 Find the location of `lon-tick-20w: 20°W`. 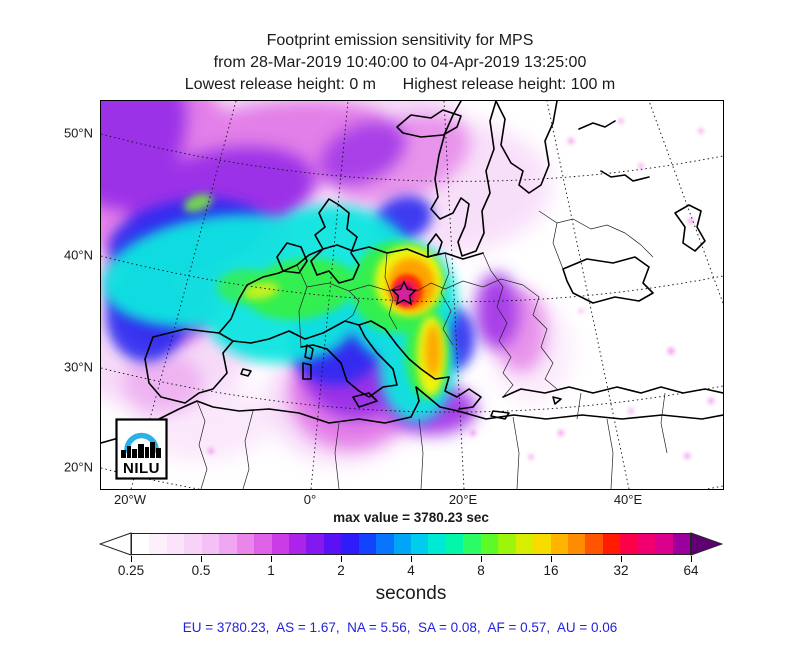

lon-tick-20w: 20°W is located at coordinates (130, 499).